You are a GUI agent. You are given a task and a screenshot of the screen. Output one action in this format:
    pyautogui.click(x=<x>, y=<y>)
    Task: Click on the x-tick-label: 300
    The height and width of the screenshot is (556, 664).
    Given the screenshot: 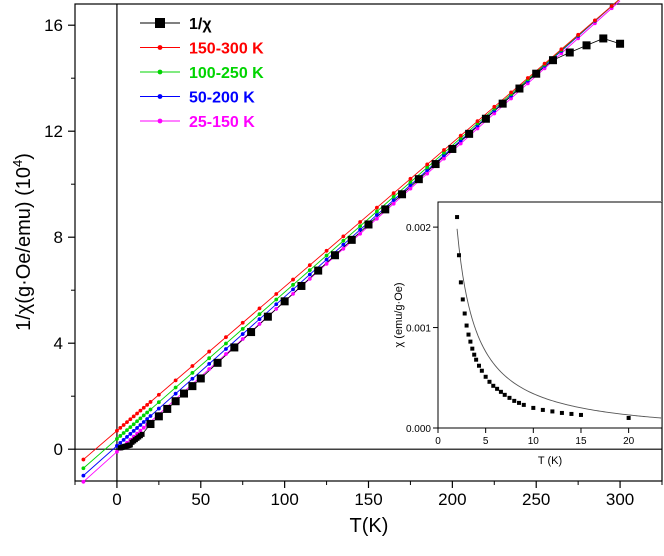 What is the action you would take?
    pyautogui.click(x=620, y=499)
    